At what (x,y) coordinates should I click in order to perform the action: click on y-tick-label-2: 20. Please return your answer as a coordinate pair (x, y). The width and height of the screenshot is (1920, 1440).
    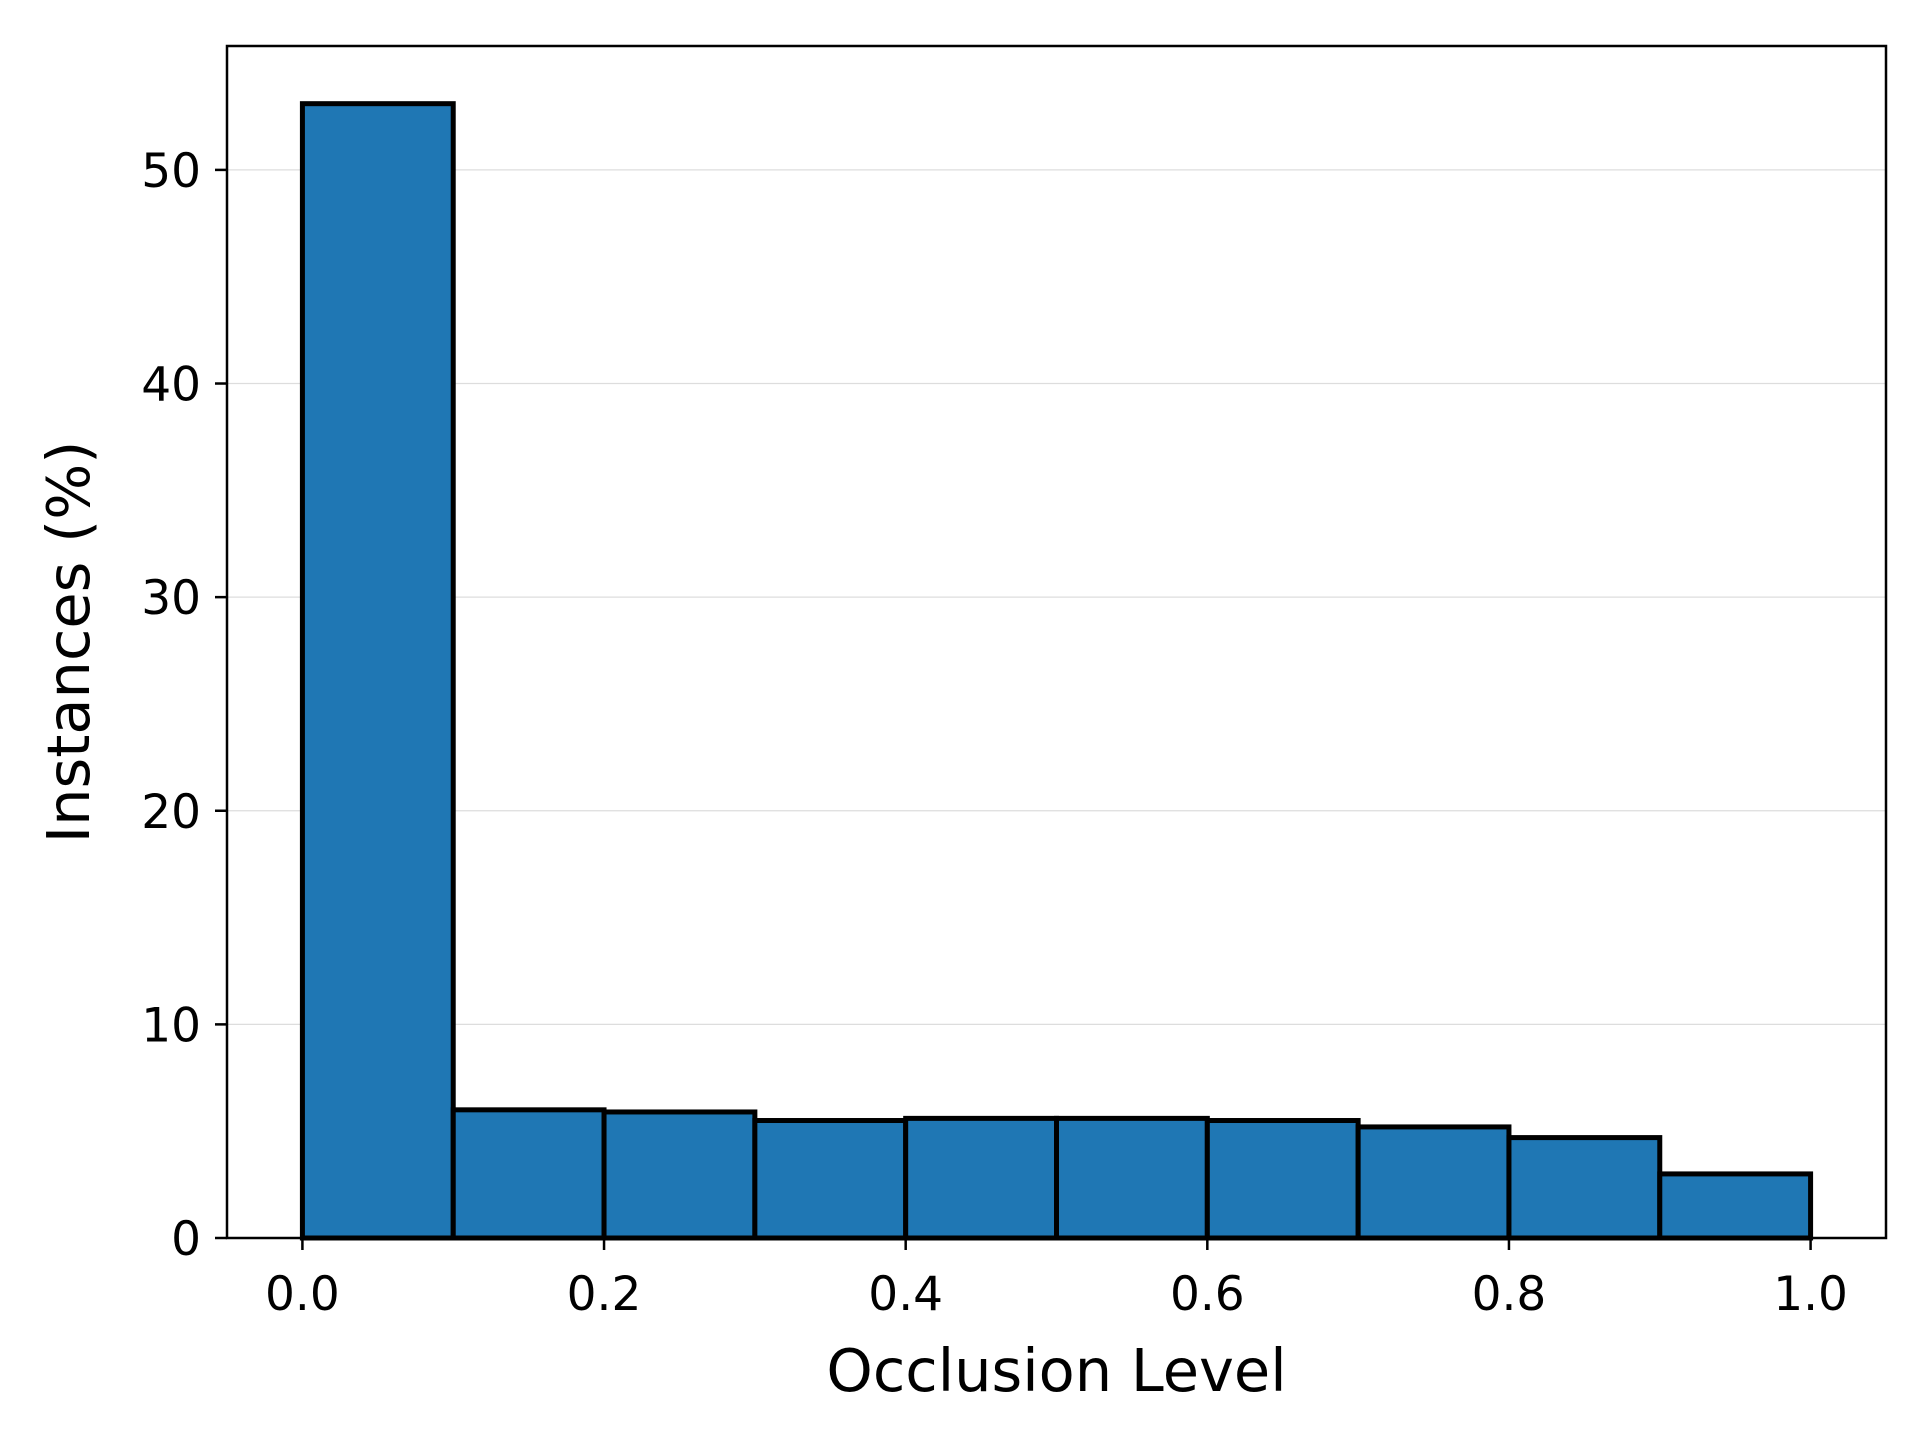
    Looking at the image, I should click on (171, 812).